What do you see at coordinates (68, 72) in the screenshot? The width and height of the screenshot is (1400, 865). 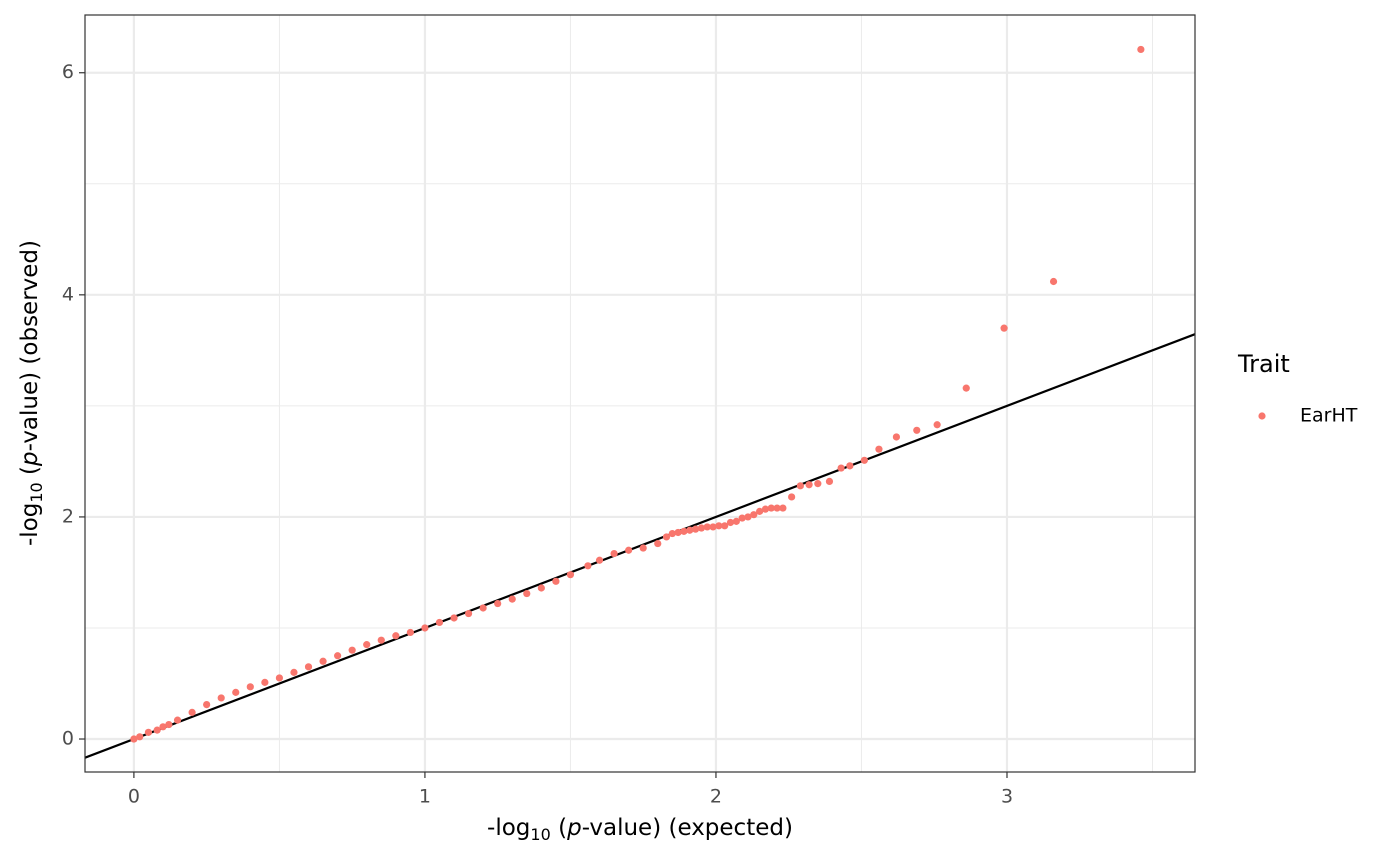 I see `y-tick-label: 6` at bounding box center [68, 72].